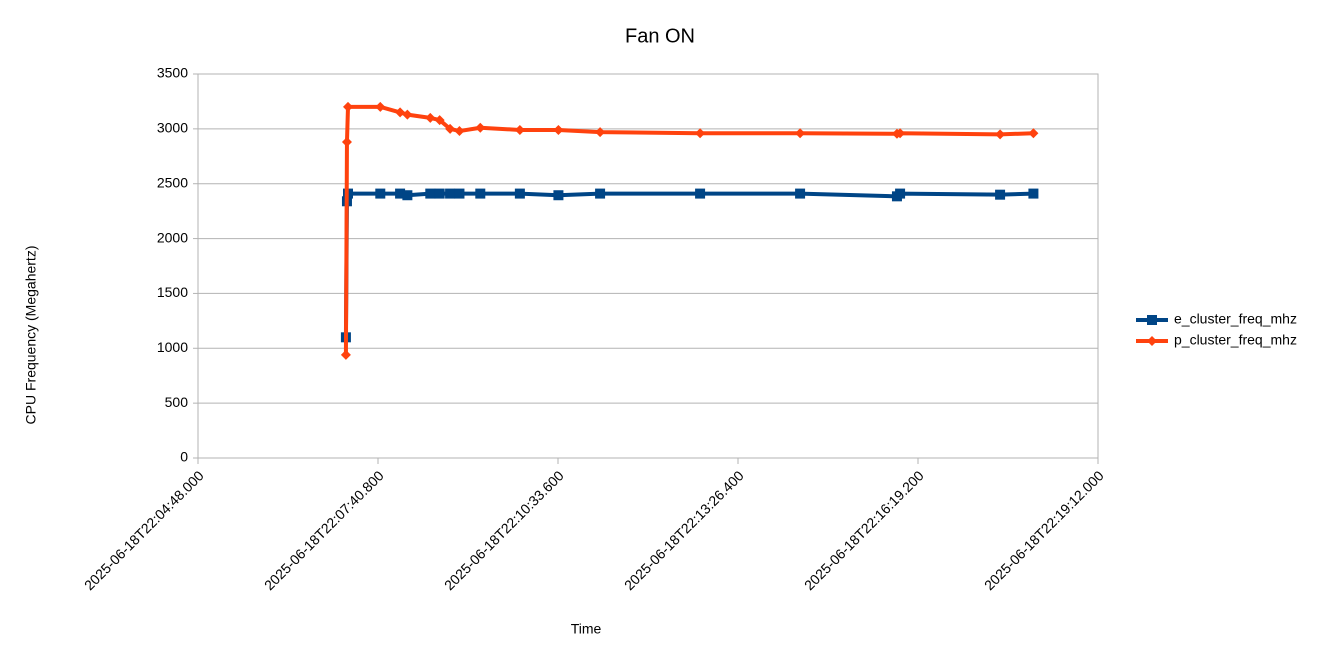  What do you see at coordinates (177, 402) in the screenshot?
I see `y-tick-label: 500` at bounding box center [177, 402].